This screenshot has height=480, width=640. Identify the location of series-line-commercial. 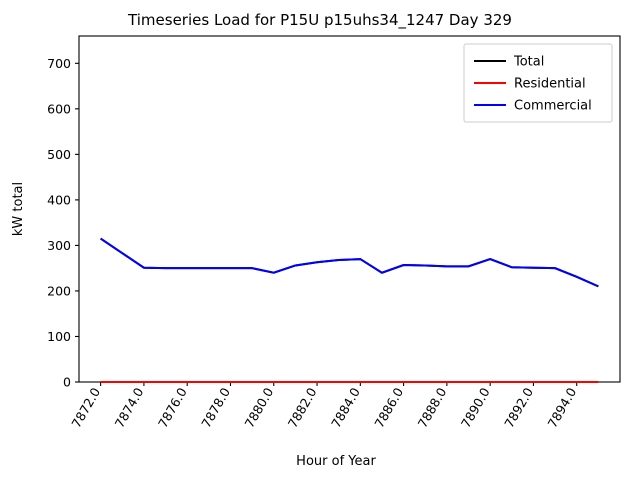
(349, 262).